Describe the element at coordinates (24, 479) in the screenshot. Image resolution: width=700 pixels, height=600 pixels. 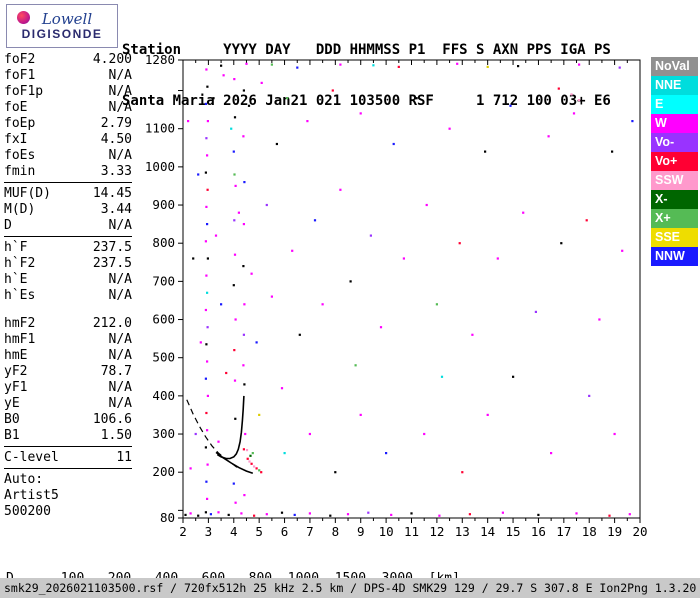
I see `autoscaling-info-line: Auto:` at that location.